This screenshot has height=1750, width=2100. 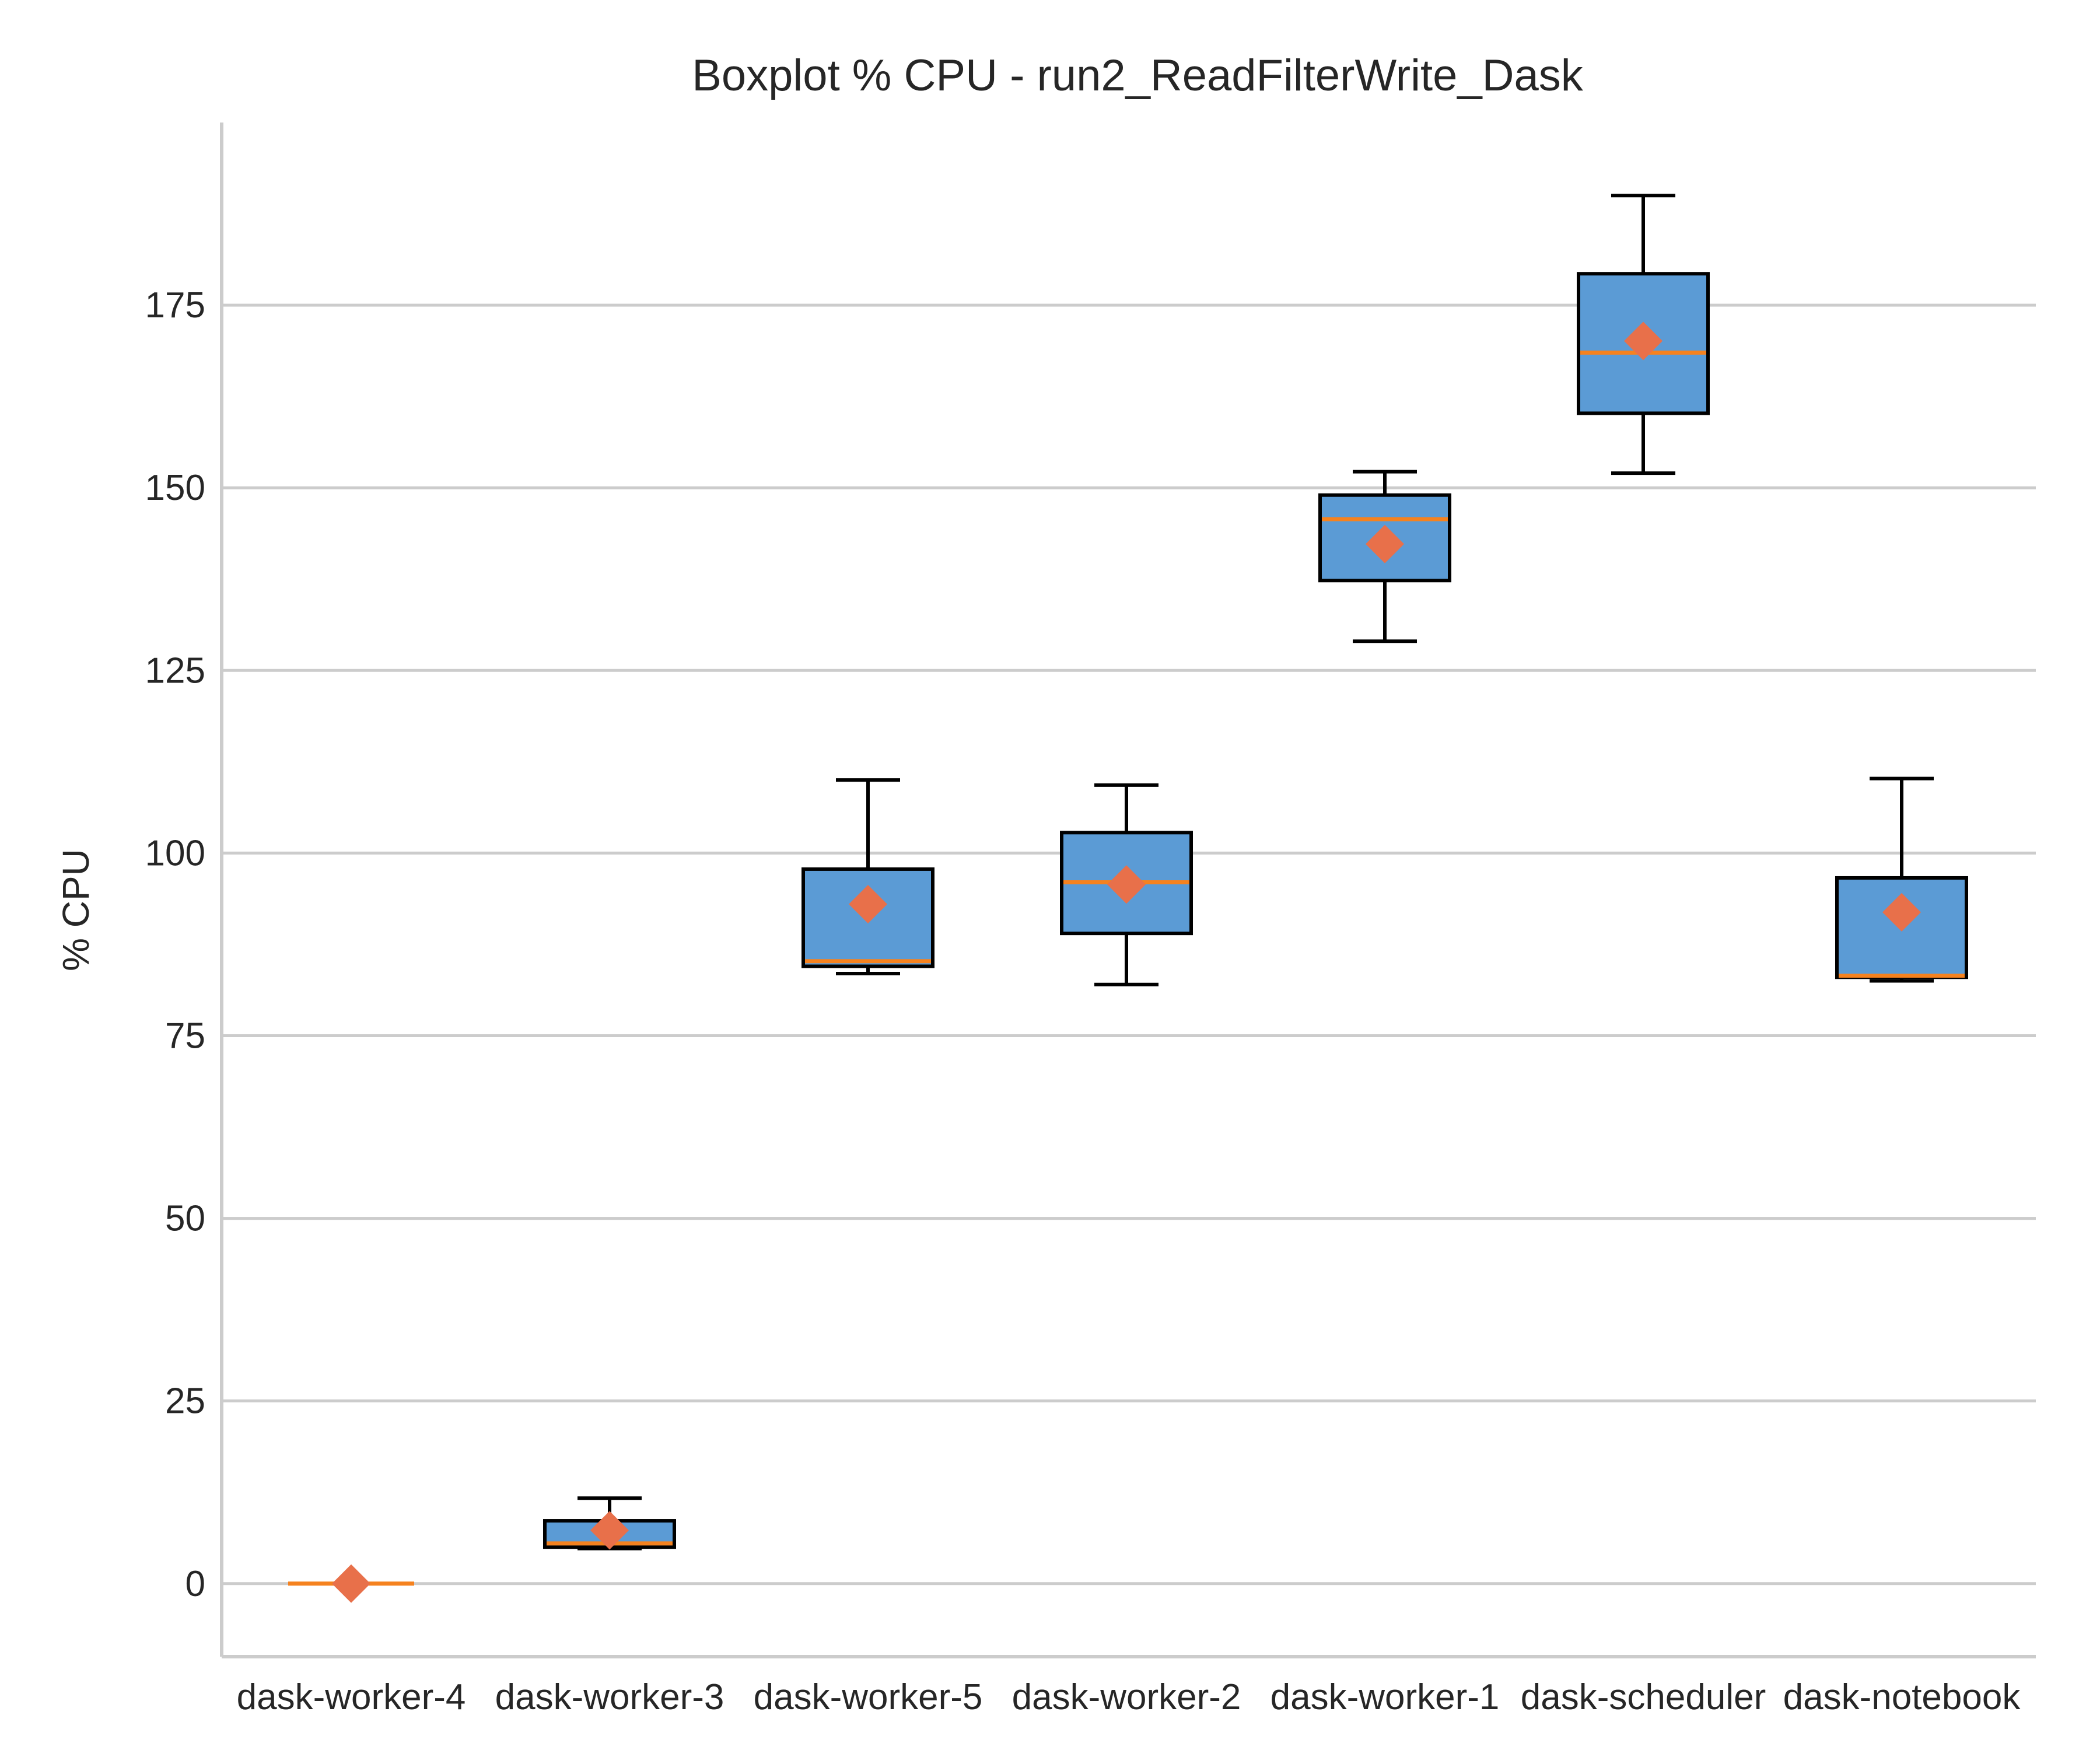 What do you see at coordinates (1901, 879) in the screenshot?
I see `box-dask-notebook` at bounding box center [1901, 879].